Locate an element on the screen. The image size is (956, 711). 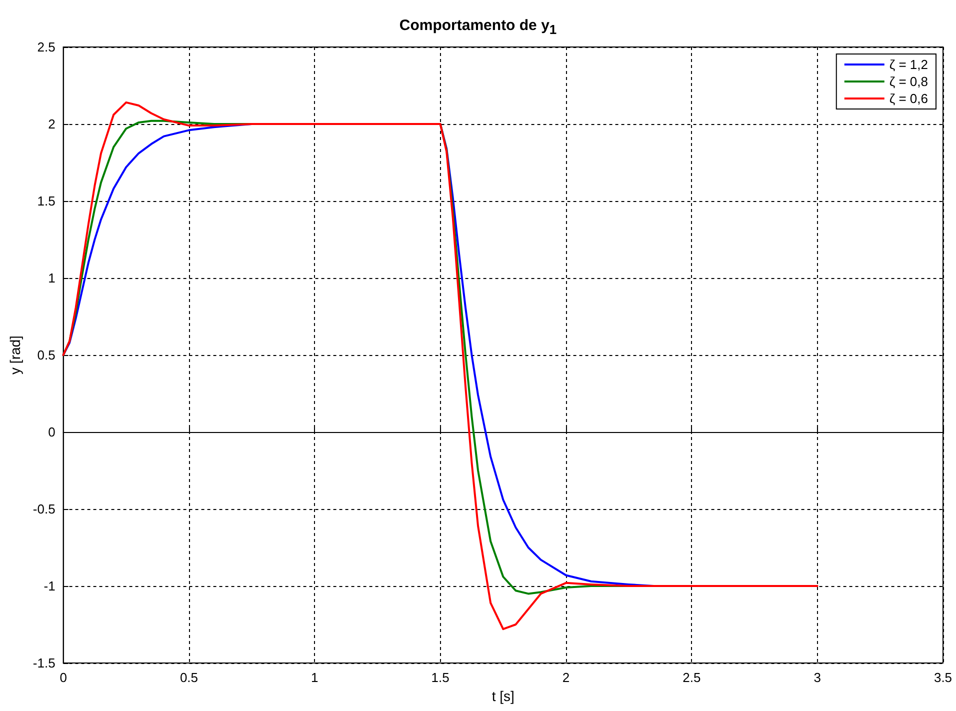
y-tick-label: 0.5 is located at coordinates (46, 355).